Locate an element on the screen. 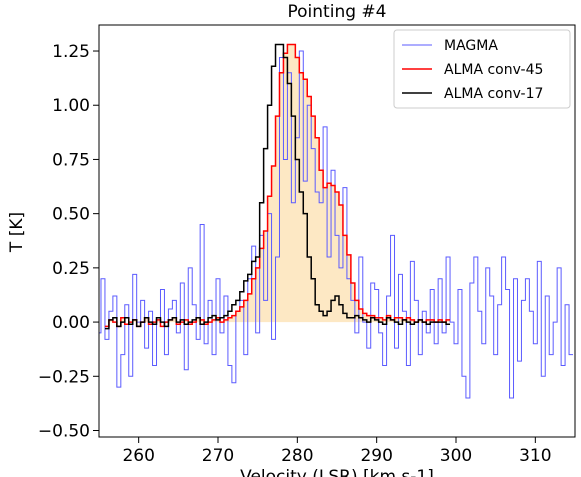  x-axis: 260 270 280 290 300 310 is located at coordinates (337, 451).